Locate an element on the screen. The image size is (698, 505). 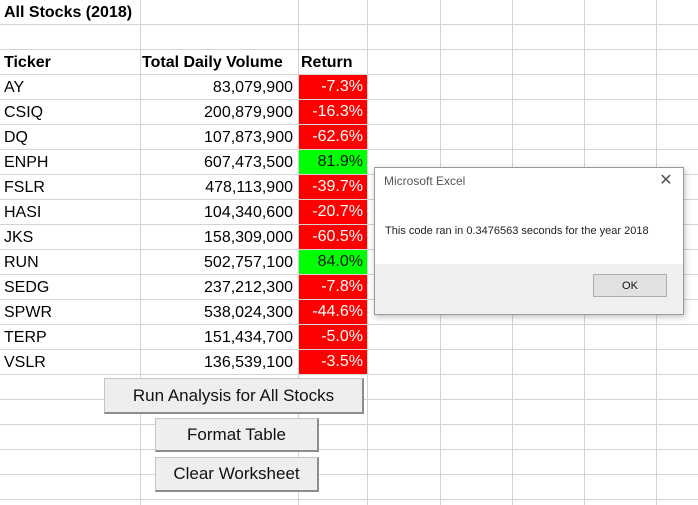
volume-cell: 607,473,500 is located at coordinates (248, 162).